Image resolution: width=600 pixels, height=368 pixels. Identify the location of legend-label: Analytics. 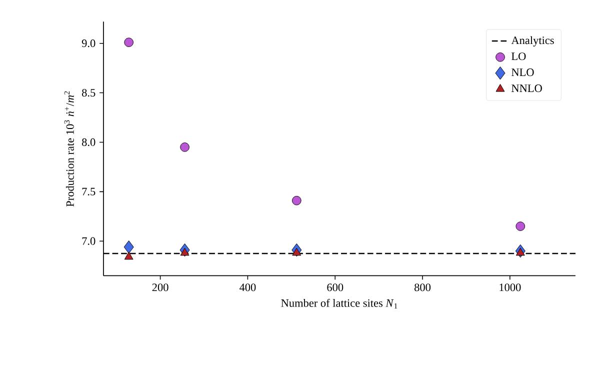
(532, 41).